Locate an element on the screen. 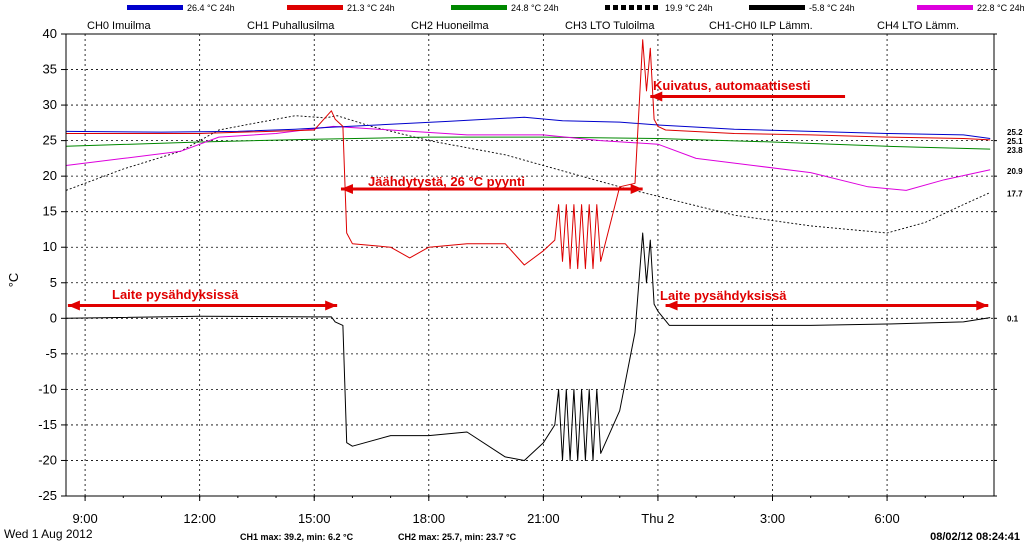 Image resolution: width=1024 pixels, height=545 pixels. legend-value-2: 24.8 °C 24h is located at coordinates (535, 8).